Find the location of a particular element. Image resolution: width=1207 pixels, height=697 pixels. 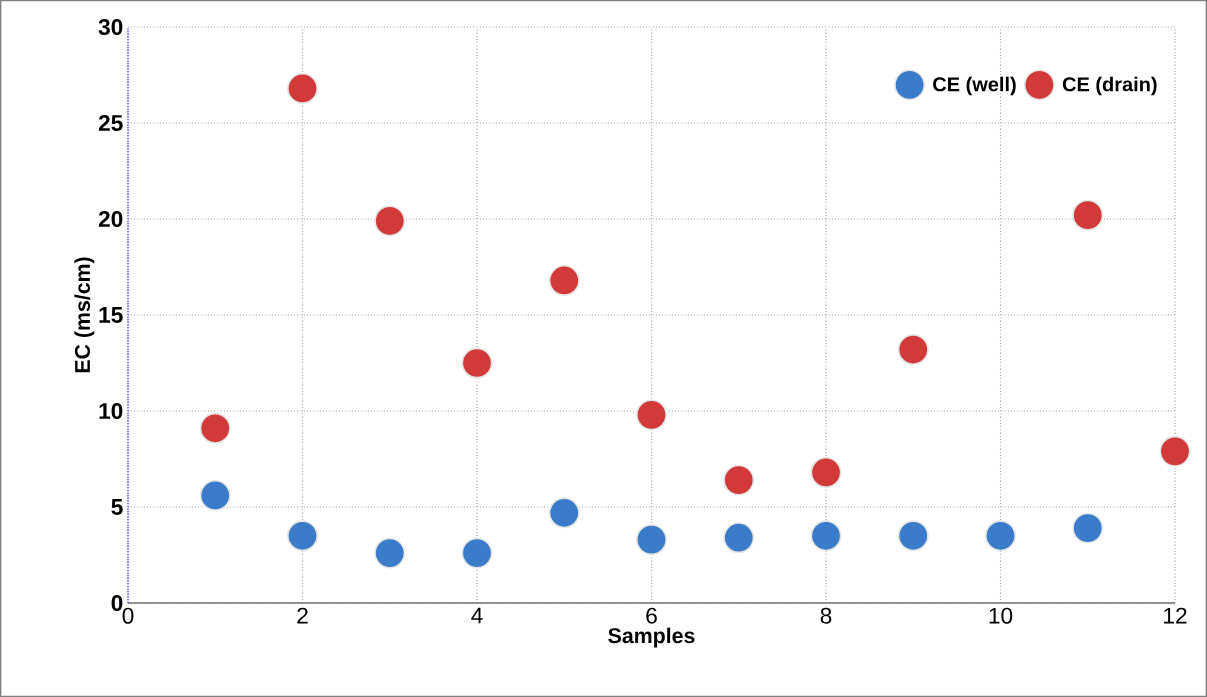

x-tick-label: 2 is located at coordinates (302, 615).